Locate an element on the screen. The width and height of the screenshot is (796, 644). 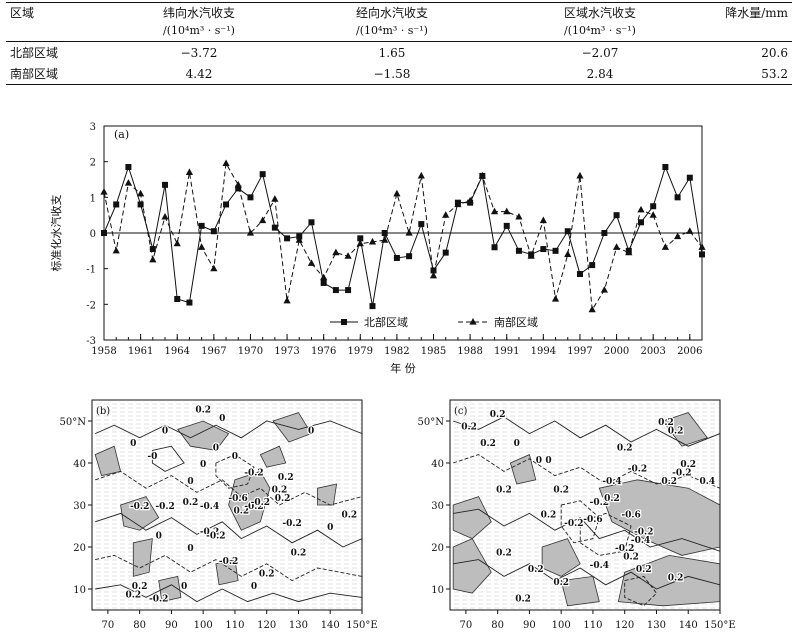
legend-label-north: 北部区域 is located at coordinates (386, 322).